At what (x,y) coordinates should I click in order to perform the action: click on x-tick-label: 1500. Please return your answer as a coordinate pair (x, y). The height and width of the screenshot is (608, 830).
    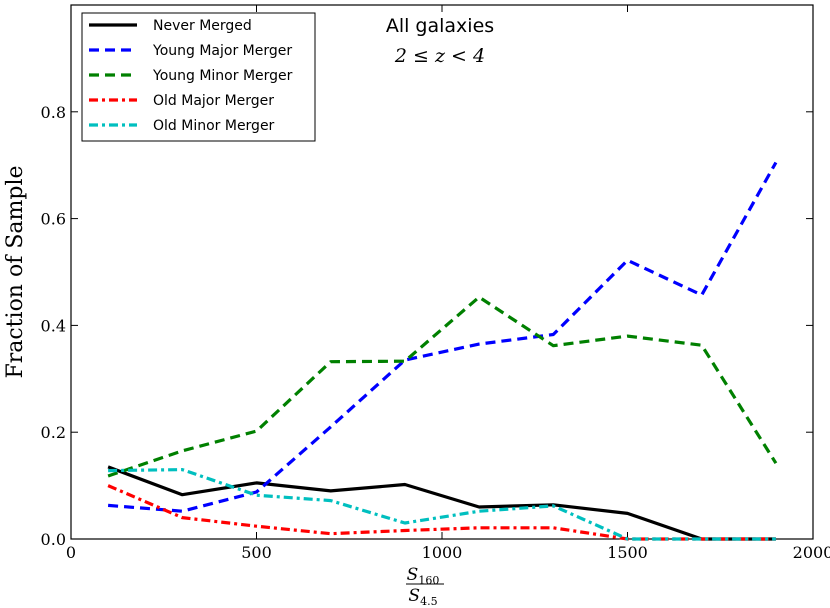
    Looking at the image, I should click on (627, 552).